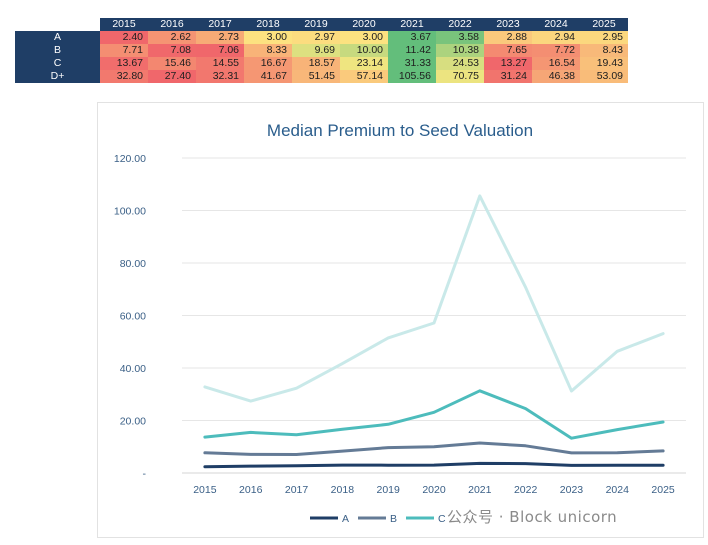  I want to click on y-tick-label: 40.00, so click(133, 369).